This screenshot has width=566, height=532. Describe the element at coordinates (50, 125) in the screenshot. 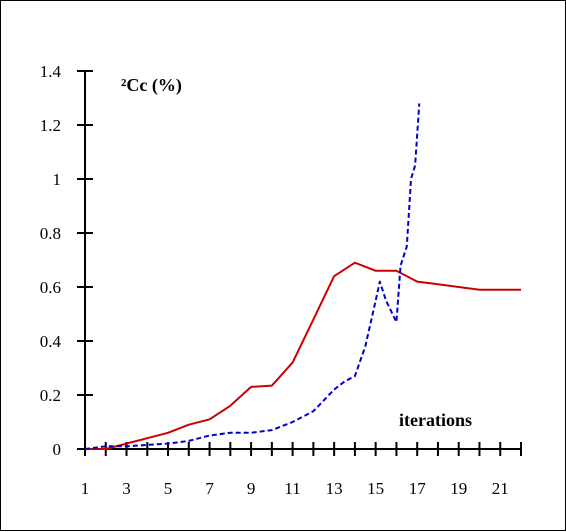

I see `y-tick-label: 1.2` at that location.